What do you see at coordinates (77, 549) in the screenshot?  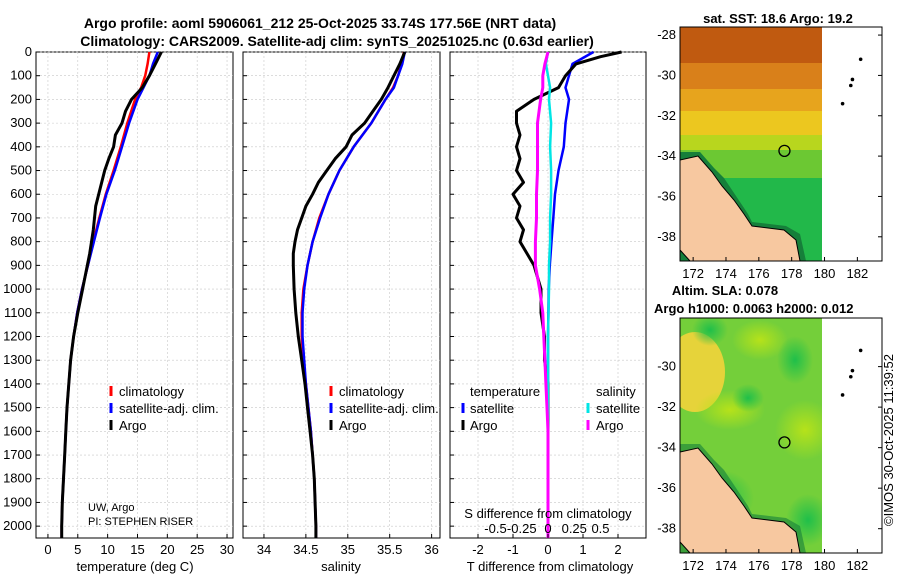 I see `x-tick-label: 5` at bounding box center [77, 549].